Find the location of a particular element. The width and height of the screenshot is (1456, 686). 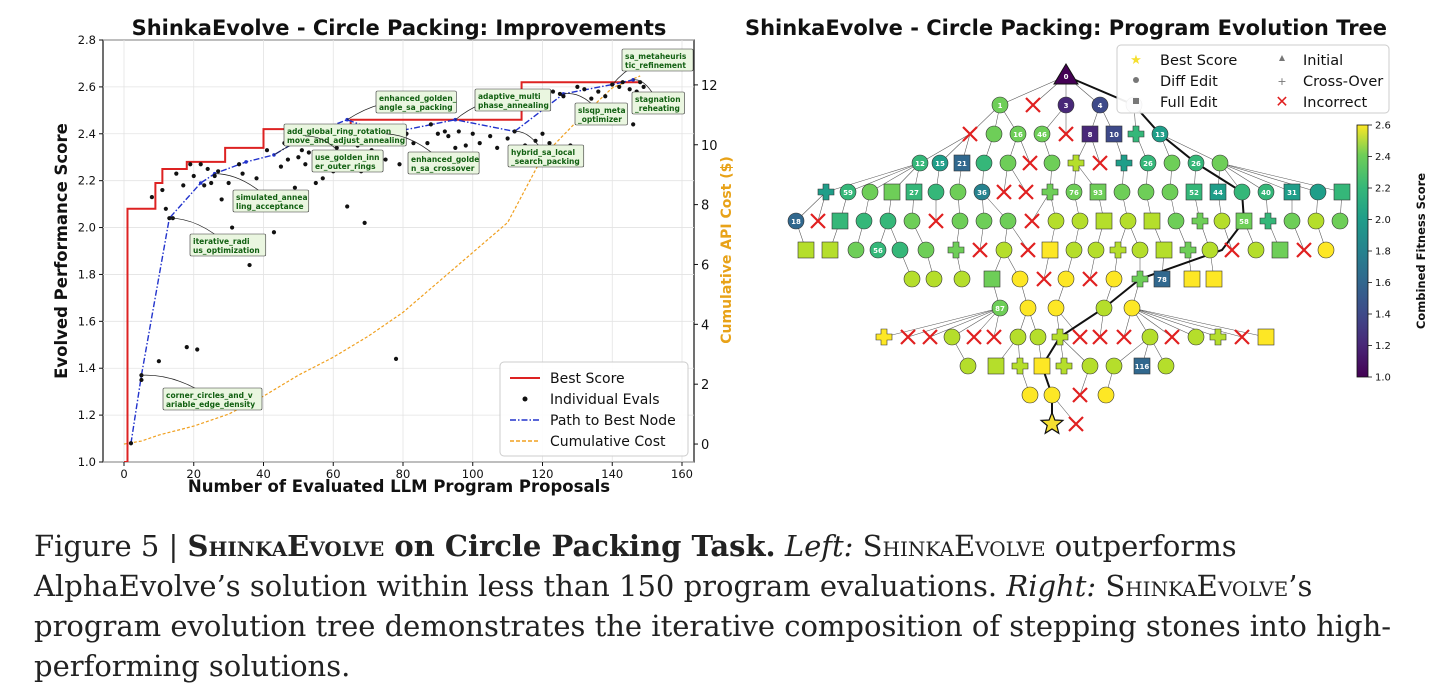

annotation-text: simulated_annea is located at coordinates (272, 197).